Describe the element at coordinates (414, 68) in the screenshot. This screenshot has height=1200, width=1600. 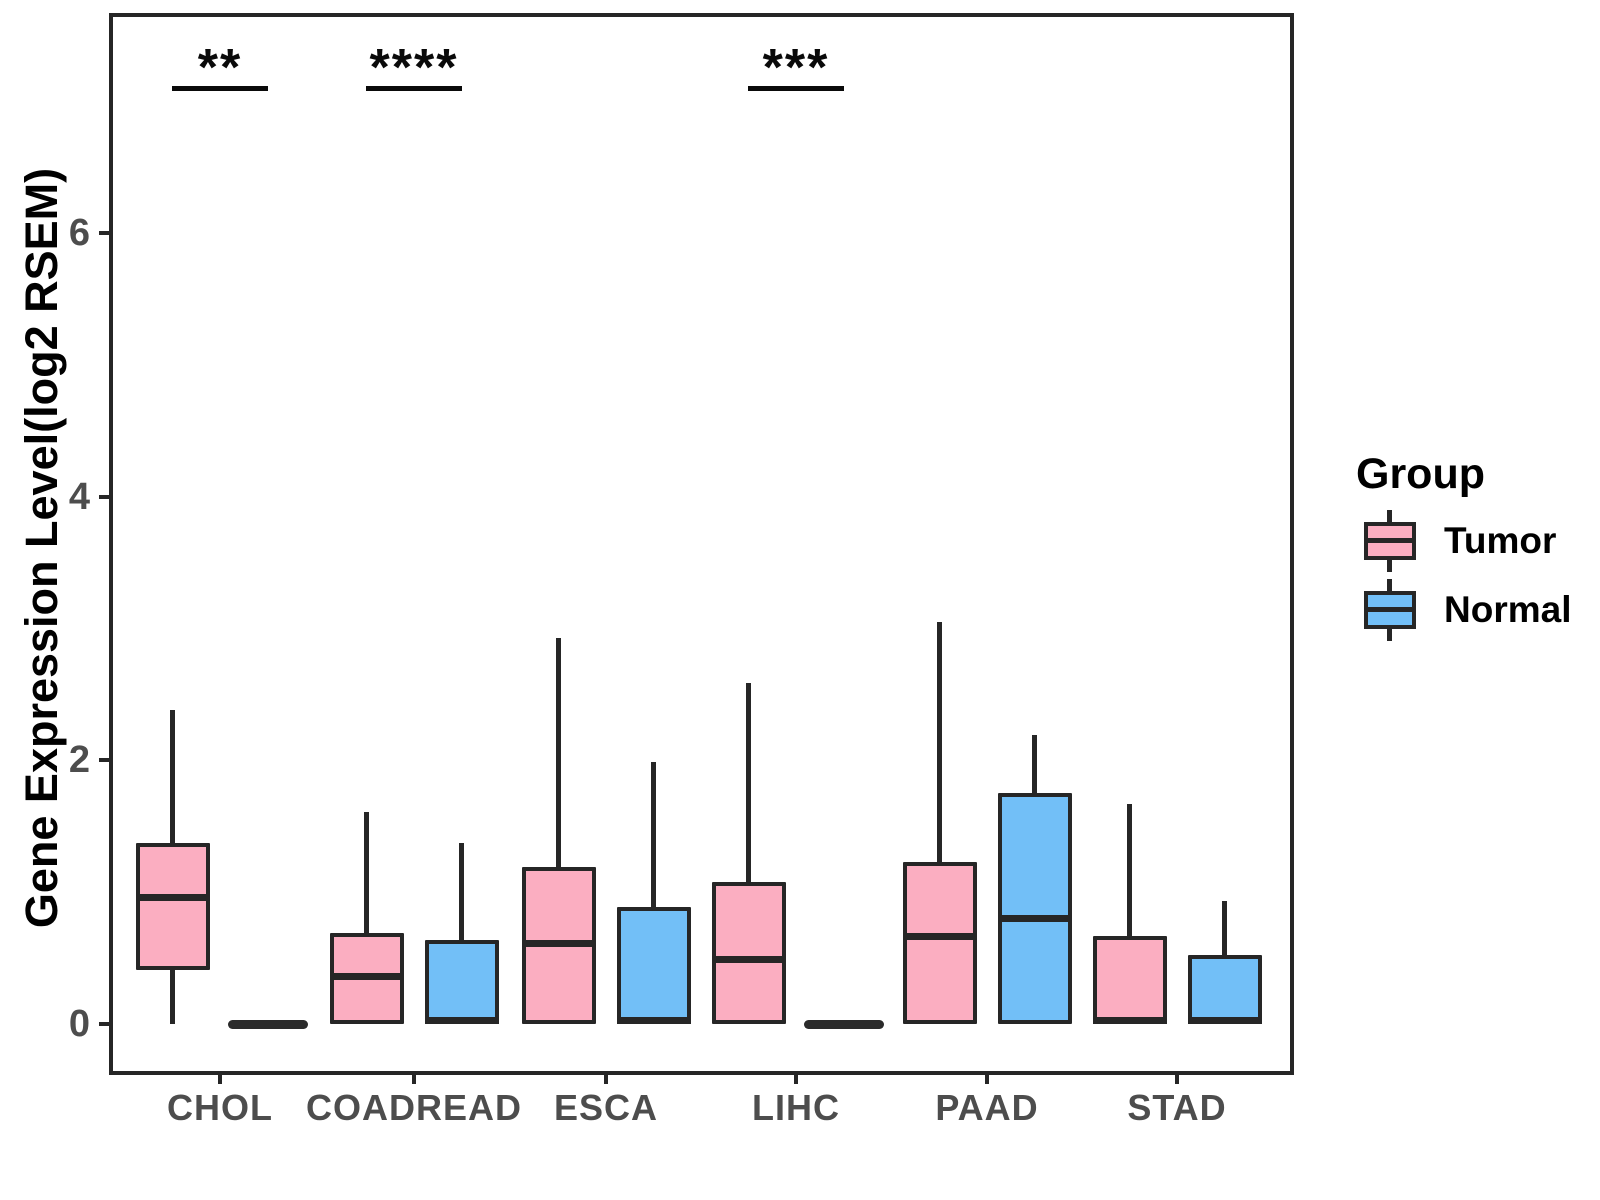
I see `significance-stars-COADREAD: ****` at that location.